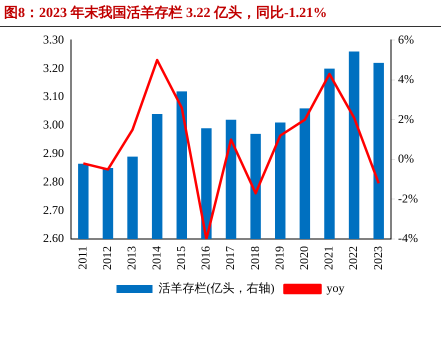 This screenshot has width=441, height=341. I want to click on x-tick-label: 2023, so click(377, 258).